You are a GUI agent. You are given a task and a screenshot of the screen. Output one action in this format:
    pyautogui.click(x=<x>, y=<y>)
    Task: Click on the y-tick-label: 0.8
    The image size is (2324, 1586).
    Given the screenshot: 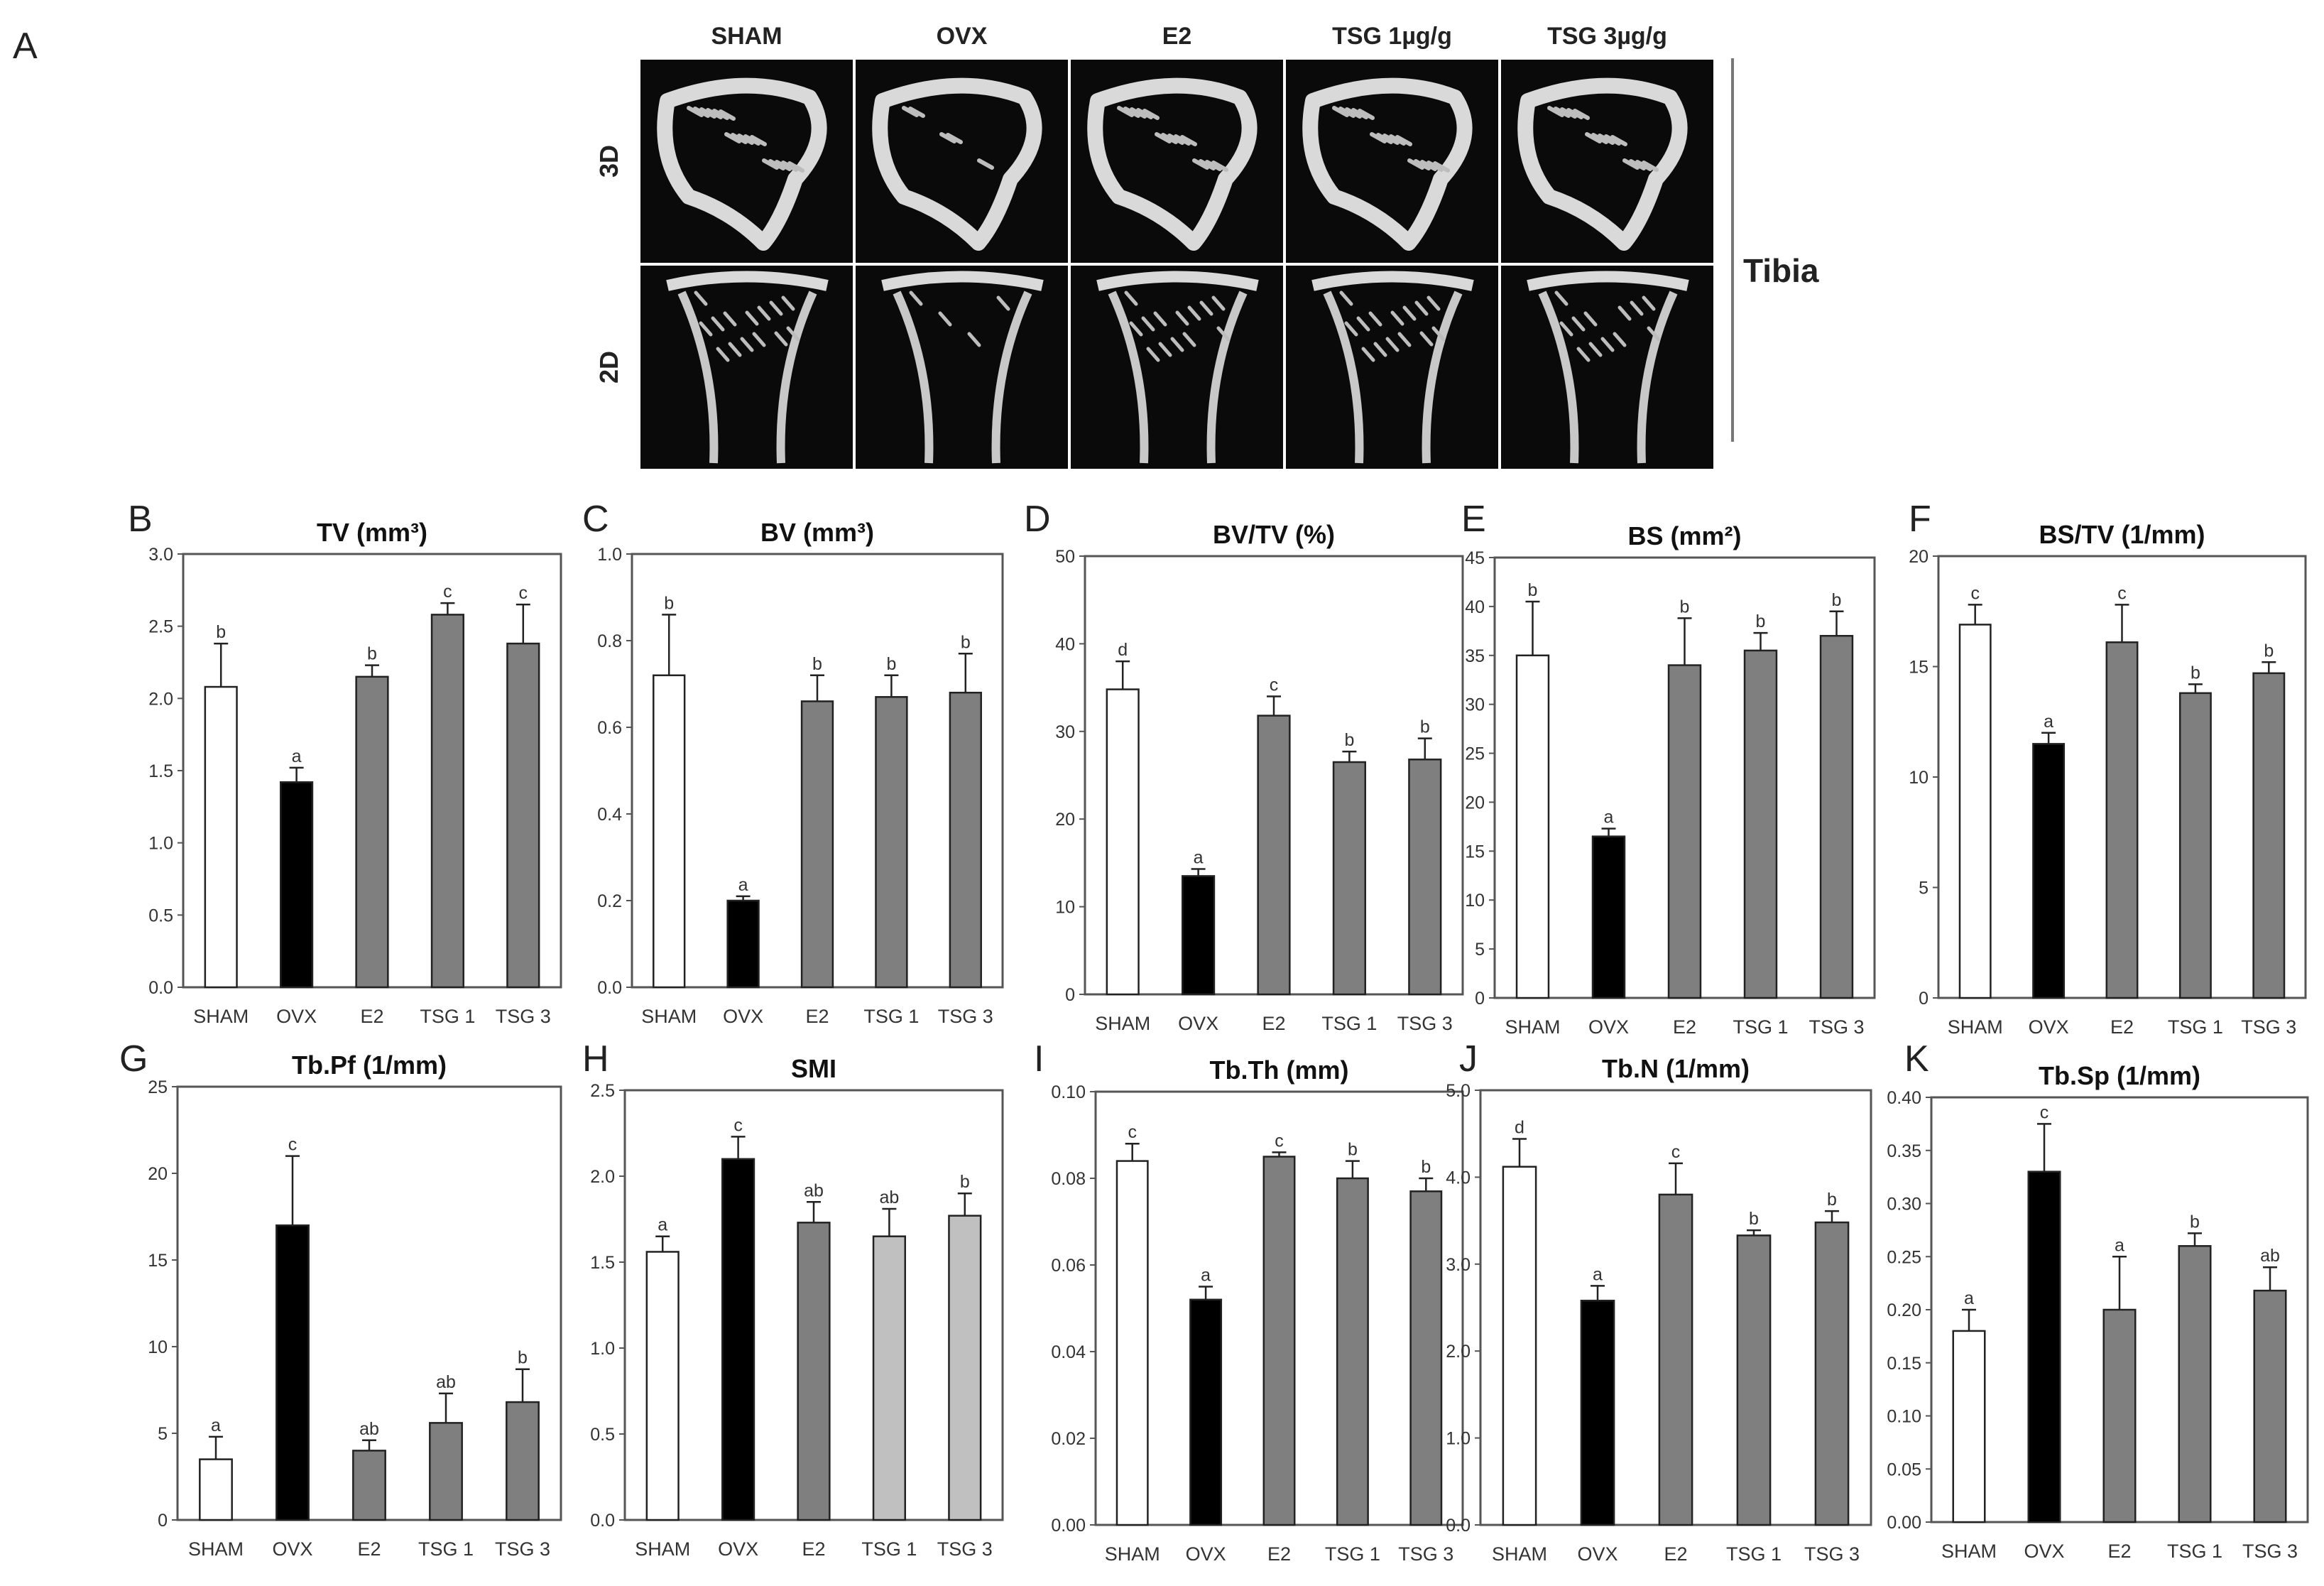 What is the action you would take?
    pyautogui.click(x=609, y=641)
    